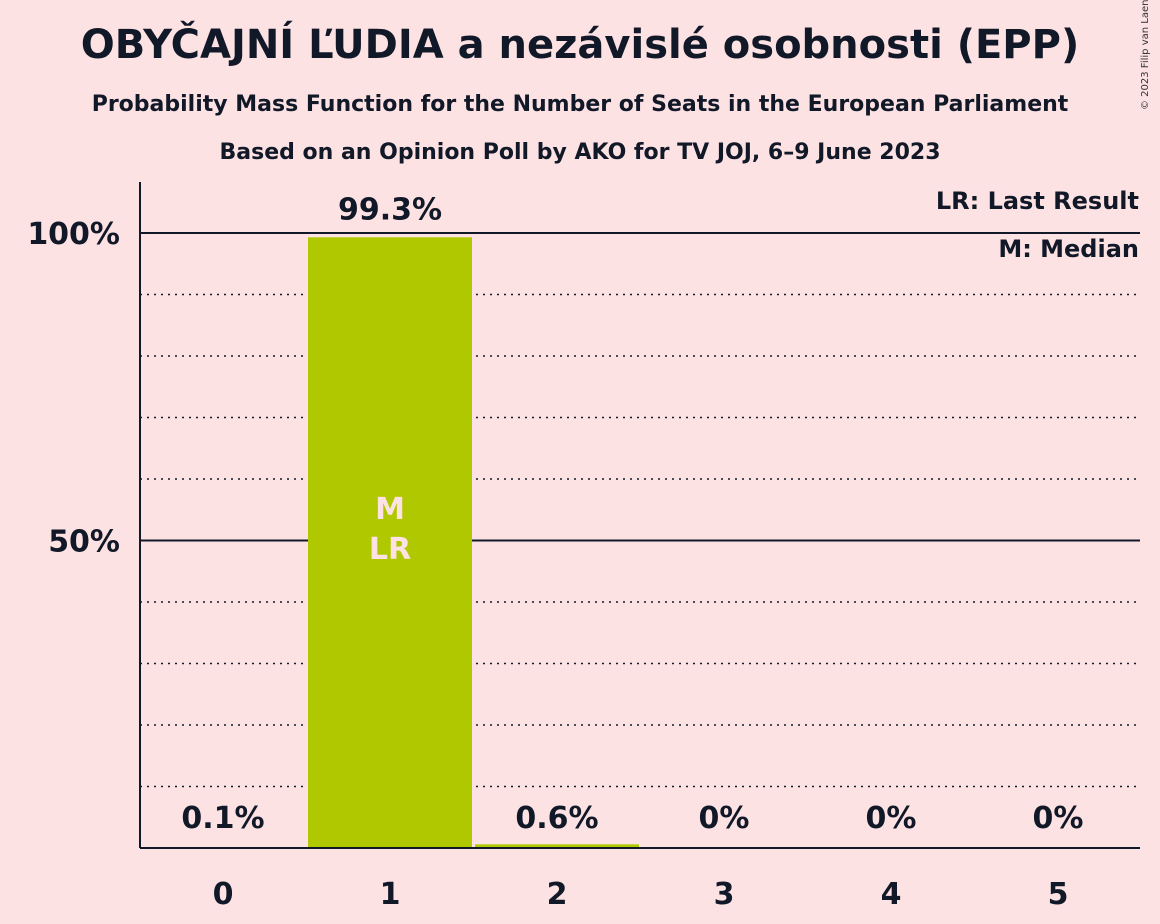 The height and width of the screenshot is (924, 1160). What do you see at coordinates (390, 509) in the screenshot?
I see `median-marker: M` at bounding box center [390, 509].